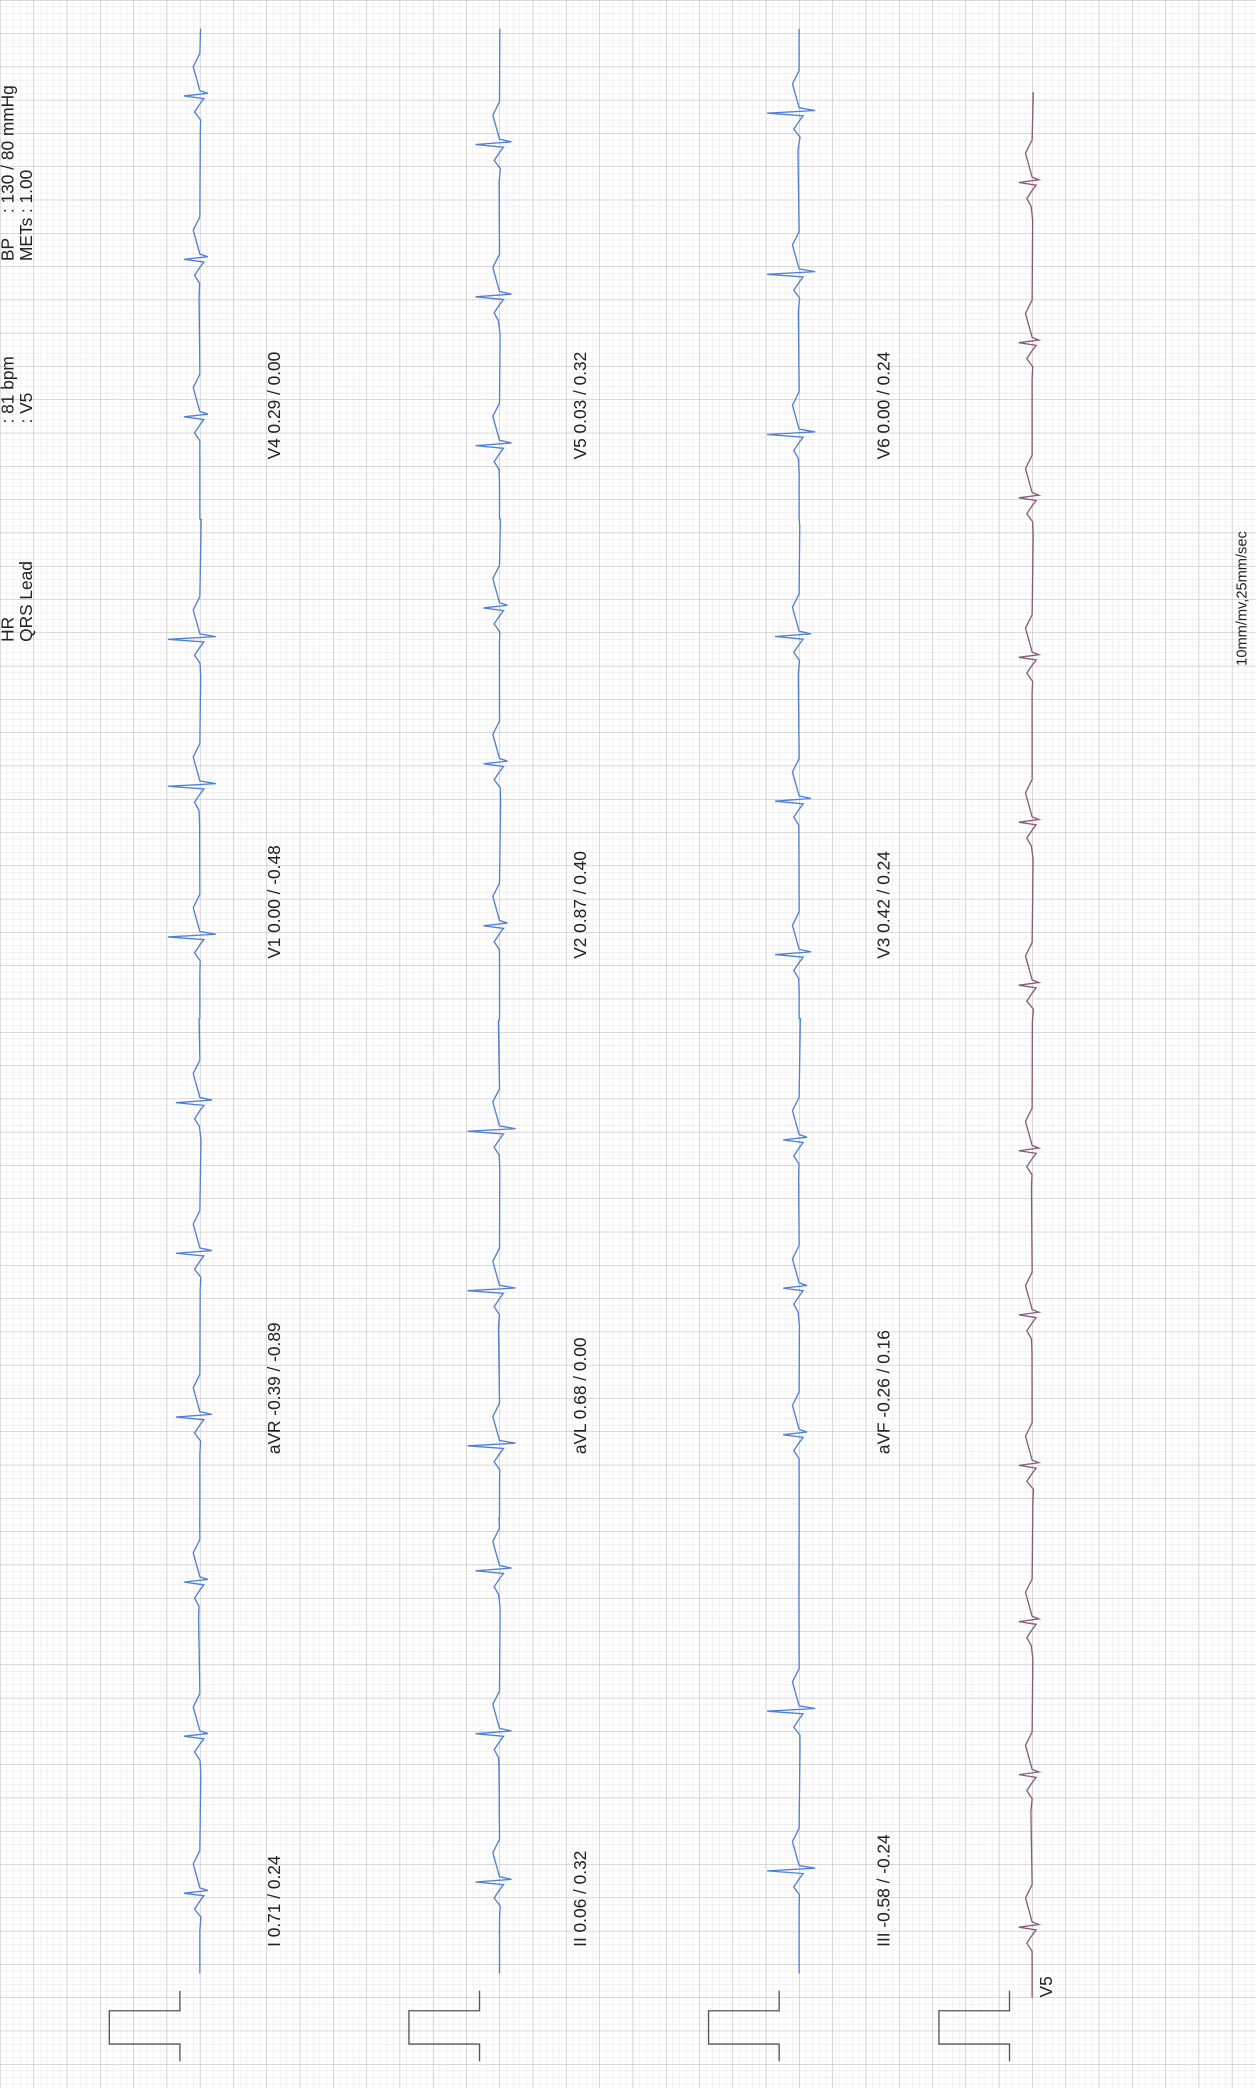 The height and width of the screenshot is (2088, 1256). I want to click on lead-label: III -0.58 / -0.24, so click(884, 1890).